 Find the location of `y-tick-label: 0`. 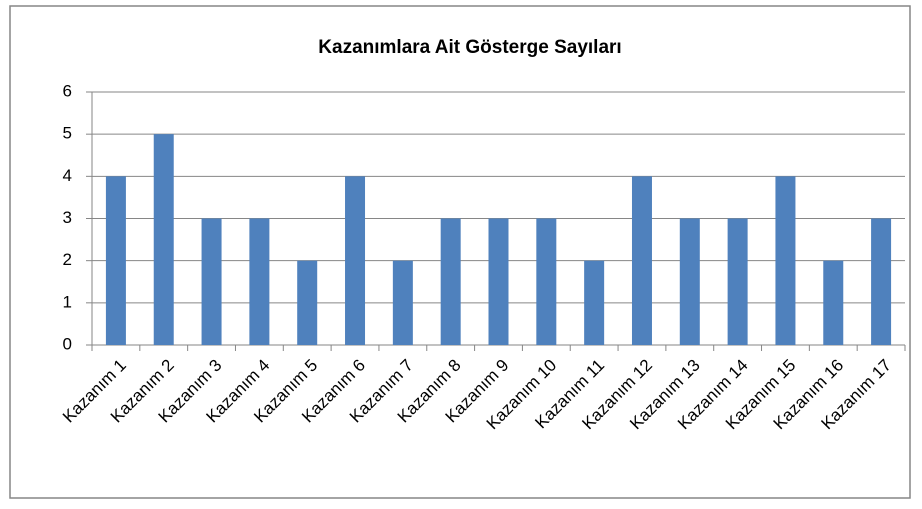

y-tick-label: 0 is located at coordinates (67, 343).